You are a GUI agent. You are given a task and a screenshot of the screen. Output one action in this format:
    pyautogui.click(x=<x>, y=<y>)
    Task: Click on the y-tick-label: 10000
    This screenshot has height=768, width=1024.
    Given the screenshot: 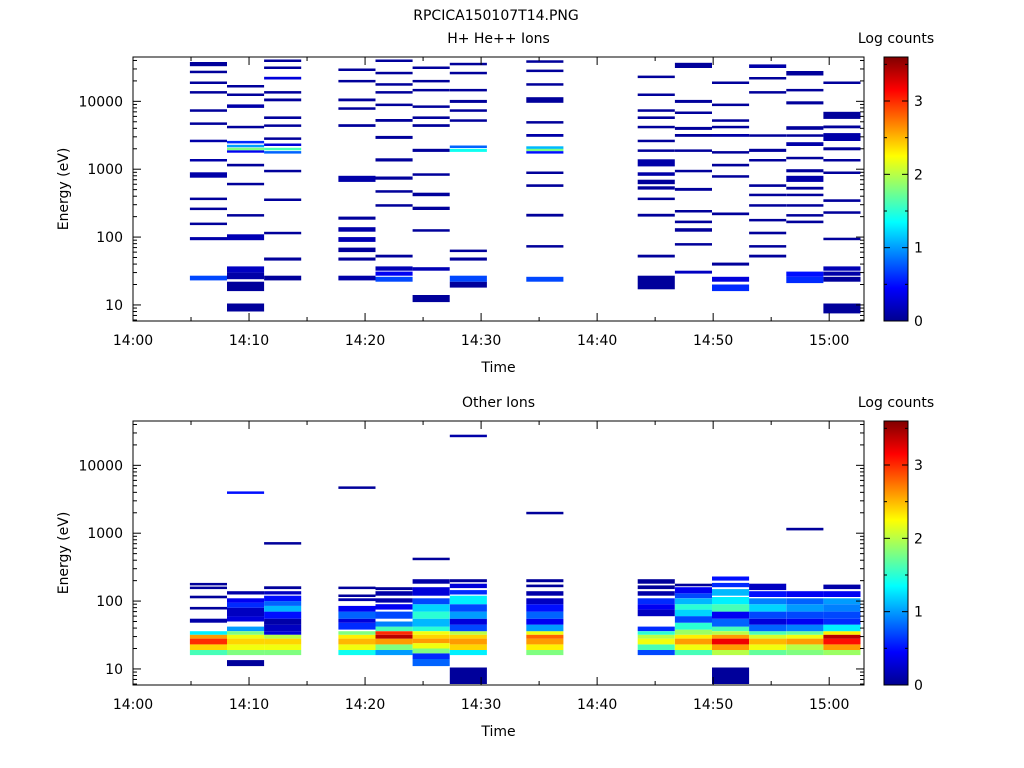 What is the action you would take?
    pyautogui.click(x=100, y=102)
    